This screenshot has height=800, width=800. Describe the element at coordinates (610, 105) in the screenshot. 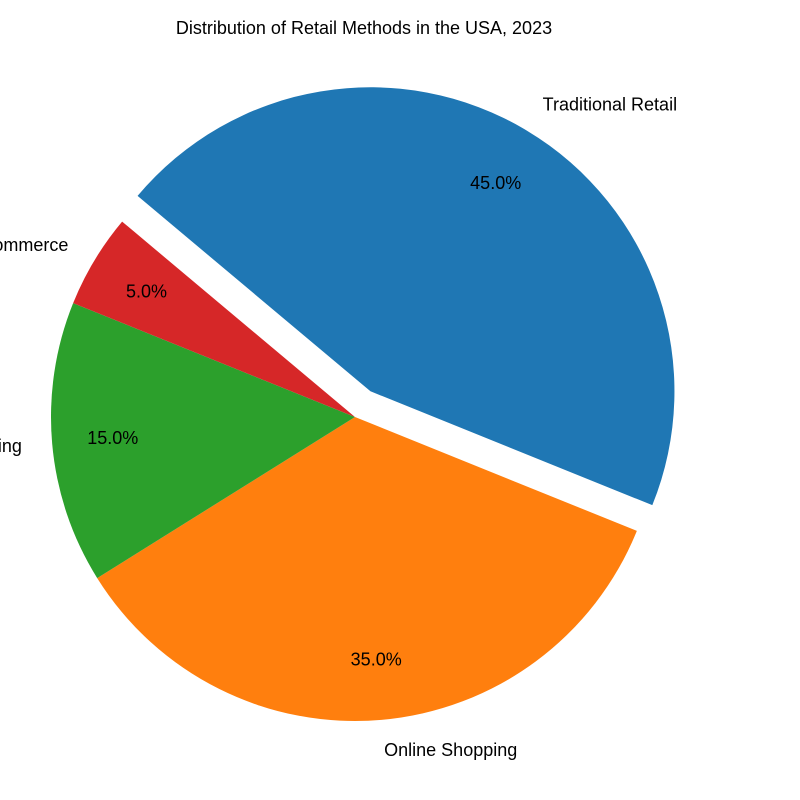

I see `label-traditional-retail: Traditional Retail` at that location.